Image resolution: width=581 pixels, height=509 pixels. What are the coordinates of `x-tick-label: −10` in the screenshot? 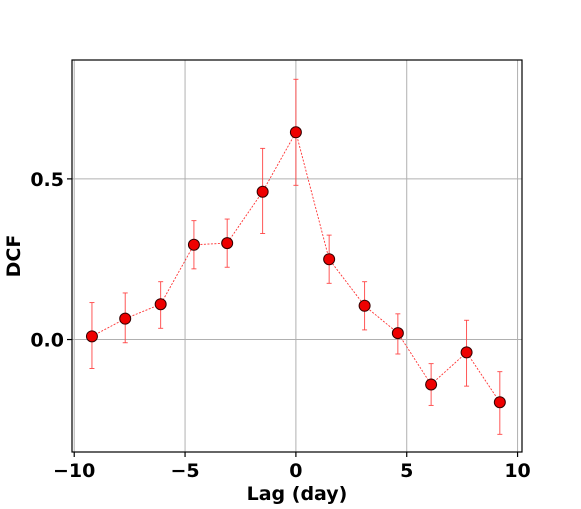 It's located at (74, 471).